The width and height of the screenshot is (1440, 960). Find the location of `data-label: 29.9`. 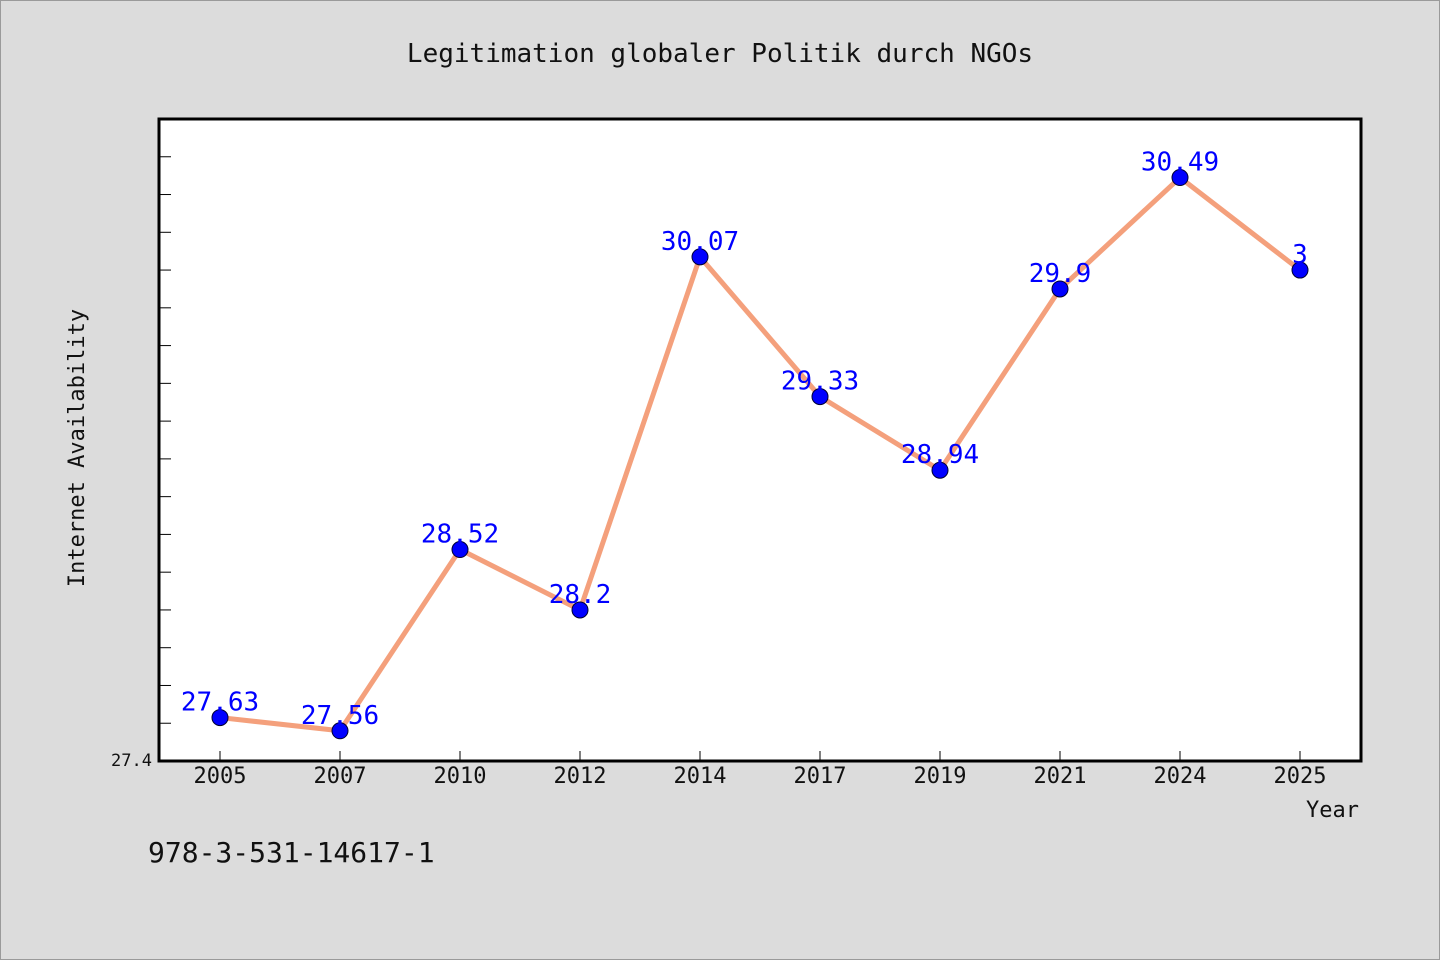

data-label: 29.9 is located at coordinates (1060, 274).